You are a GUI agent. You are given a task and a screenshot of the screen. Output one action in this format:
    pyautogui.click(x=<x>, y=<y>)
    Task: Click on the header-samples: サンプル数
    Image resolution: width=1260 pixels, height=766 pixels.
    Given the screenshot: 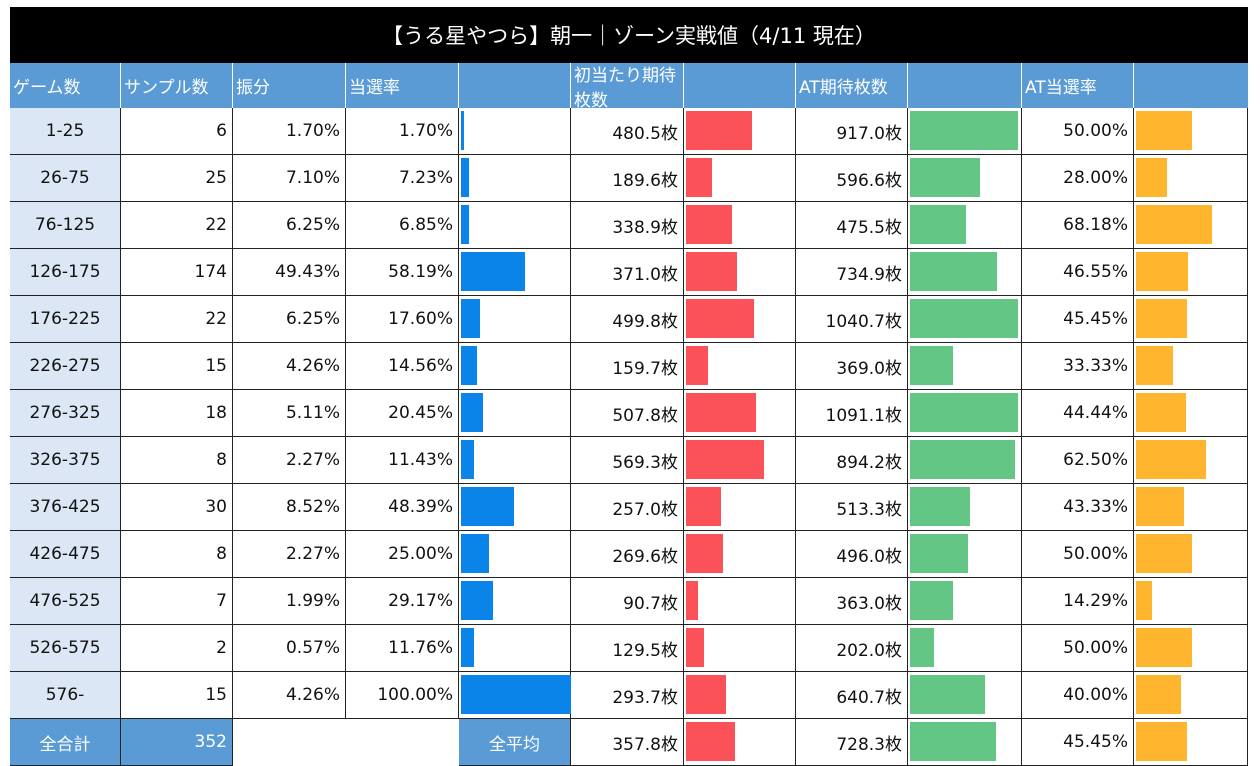 What is the action you would take?
    pyautogui.click(x=177, y=85)
    